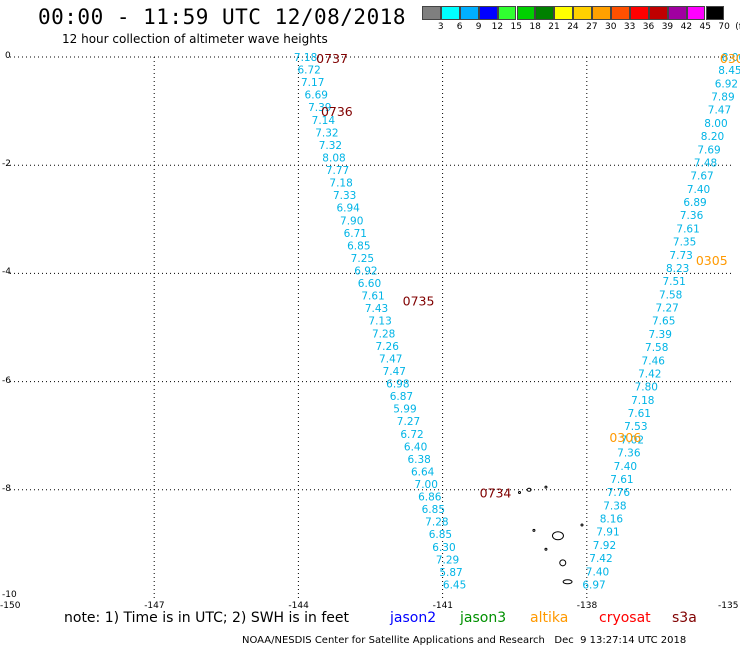 The width and height of the screenshot is (740, 650). What do you see at coordinates (397, 385) in the screenshot?
I see `wave-height-value: 6.98` at bounding box center [397, 385].